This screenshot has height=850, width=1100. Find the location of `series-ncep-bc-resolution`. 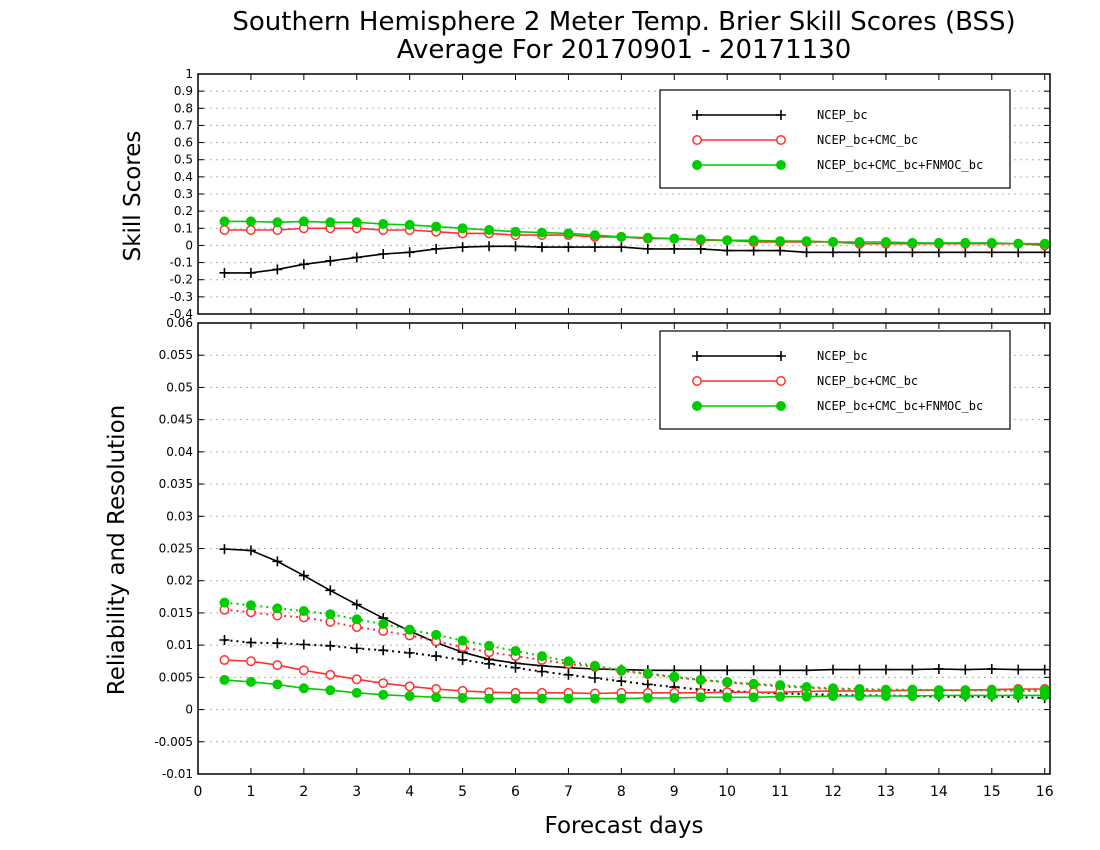

series-ncep-bc-resolution is located at coordinates (634, 610).